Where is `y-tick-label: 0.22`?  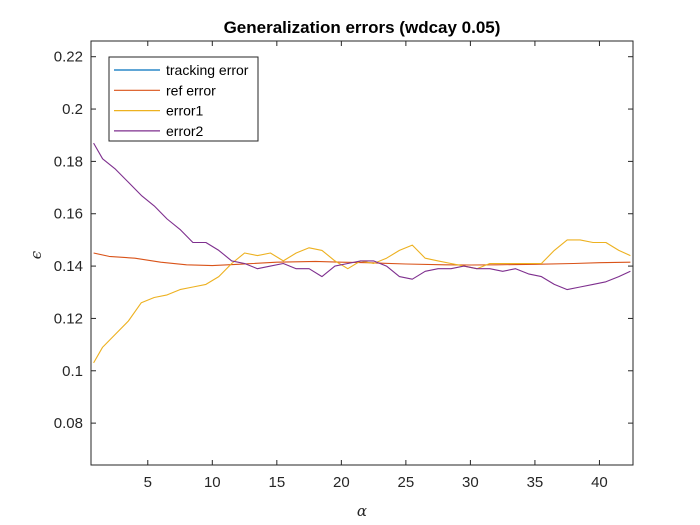 y-tick-label: 0.22 is located at coordinates (68, 57).